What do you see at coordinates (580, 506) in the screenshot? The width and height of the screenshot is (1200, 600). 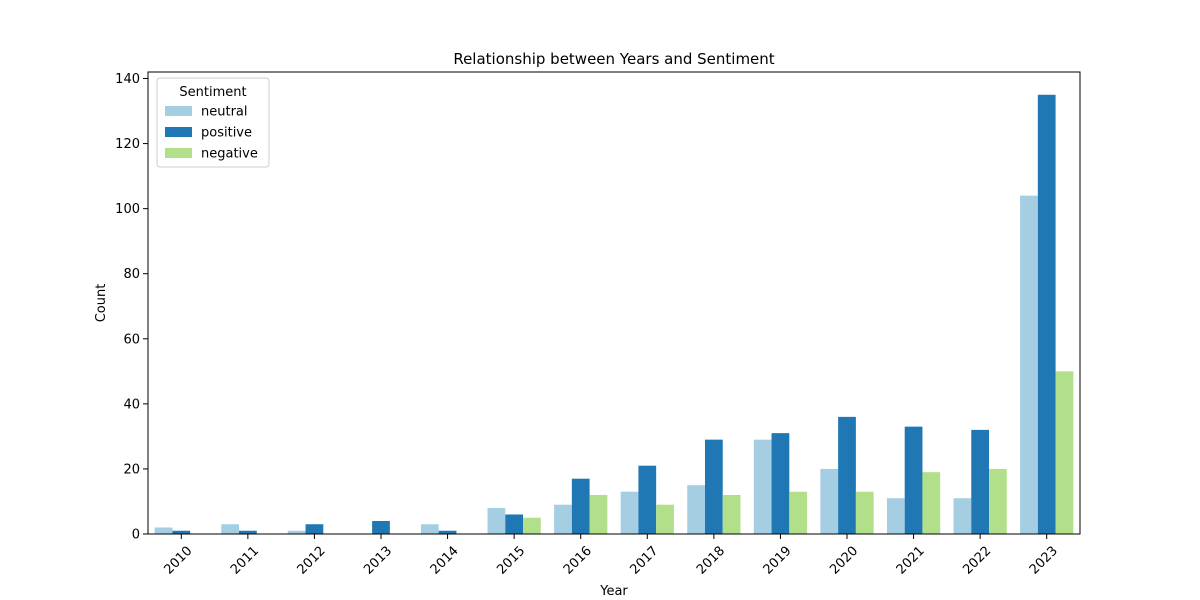 I see `bar-positive-2016` at bounding box center [580, 506].